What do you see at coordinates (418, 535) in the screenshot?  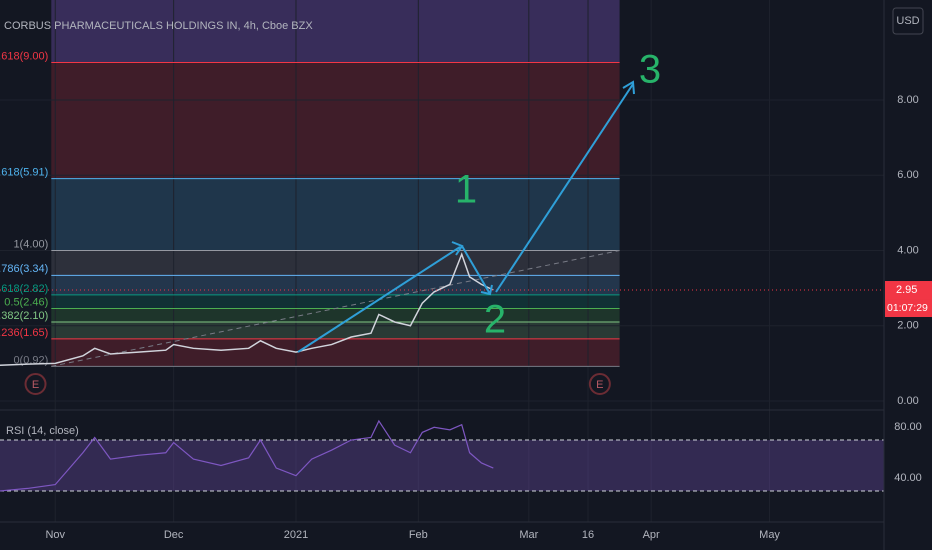 I see `x-tick-label: Feb` at bounding box center [418, 535].